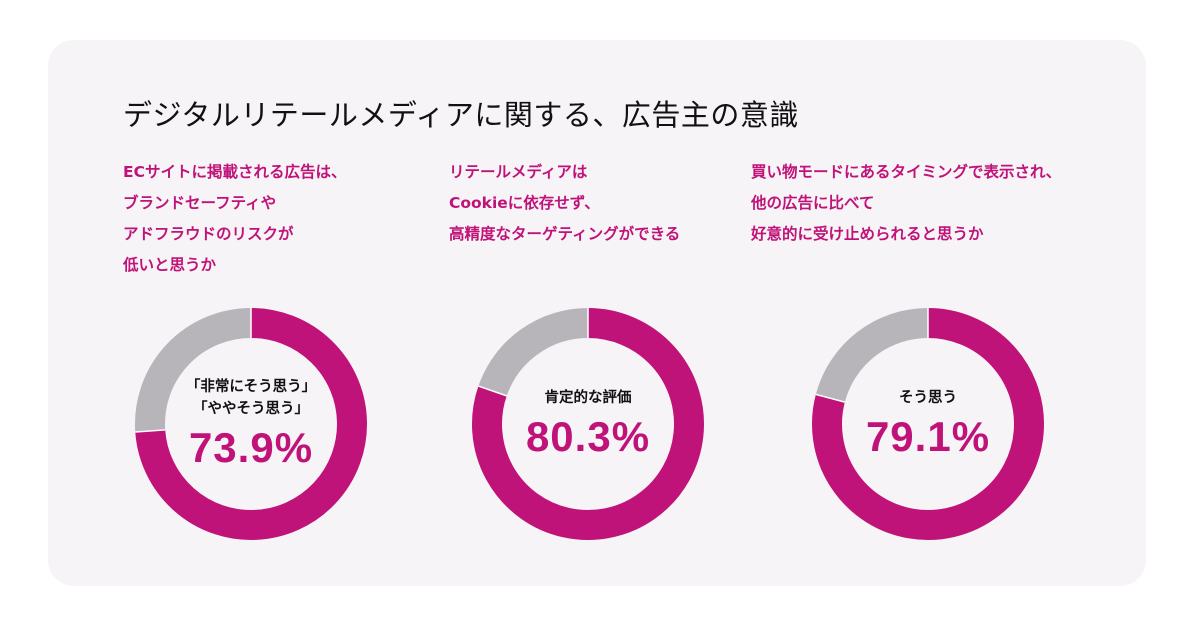 The image size is (1200, 628). I want to click on question-3-line: 好意的に受け止められると思うか, so click(867, 234).